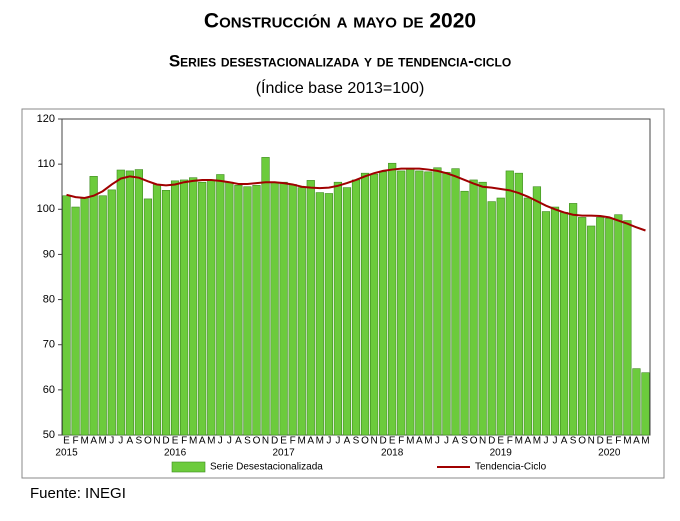 The height and width of the screenshot is (521, 680). What do you see at coordinates (175, 453) in the screenshot?
I see `year-label: 2016` at bounding box center [175, 453].